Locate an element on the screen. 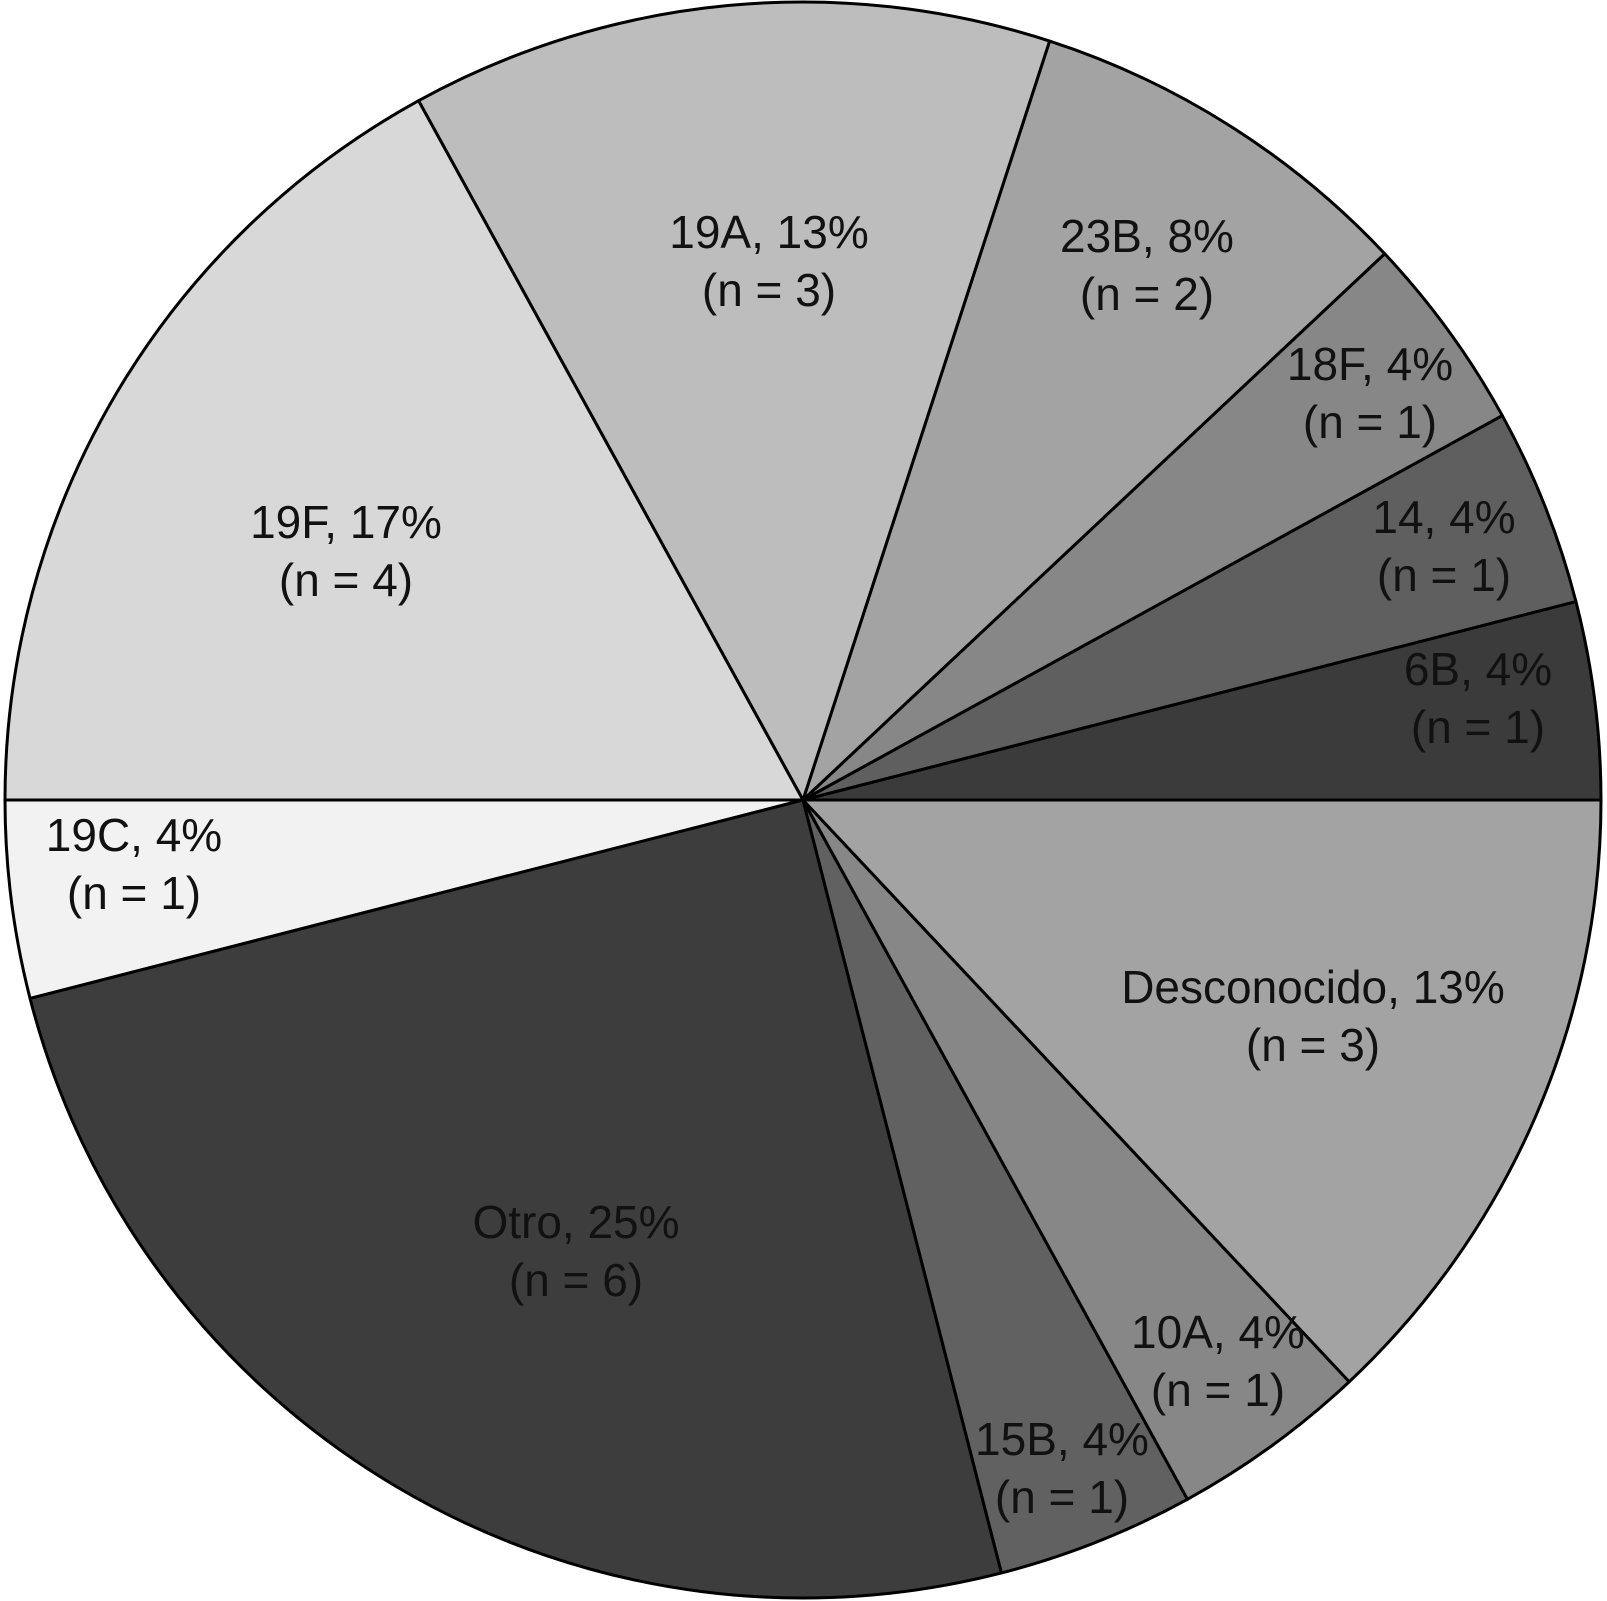  slice-label-desconocido: Desconocido, 13% is located at coordinates (1313, 987).